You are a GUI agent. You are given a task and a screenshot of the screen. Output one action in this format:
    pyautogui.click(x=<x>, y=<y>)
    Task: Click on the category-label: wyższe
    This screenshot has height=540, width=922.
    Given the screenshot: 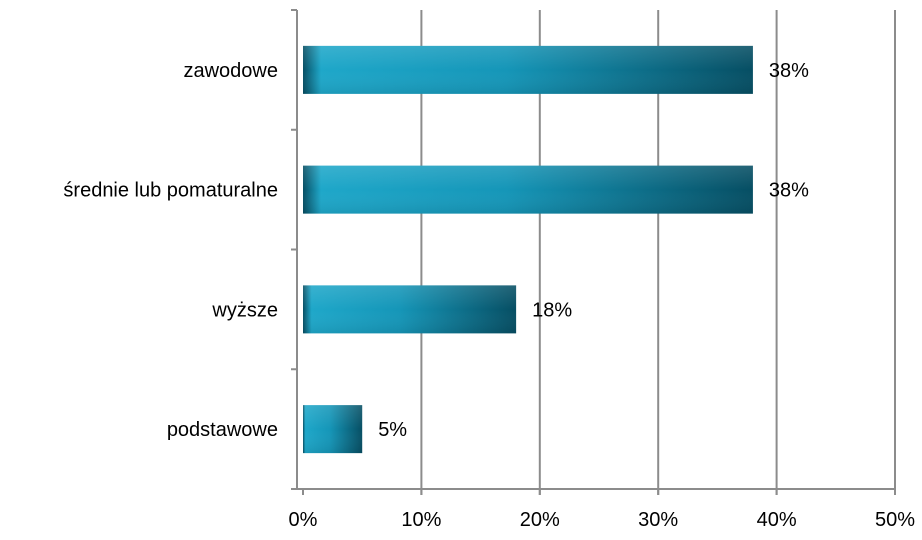 What is the action you would take?
    pyautogui.click(x=244, y=310)
    